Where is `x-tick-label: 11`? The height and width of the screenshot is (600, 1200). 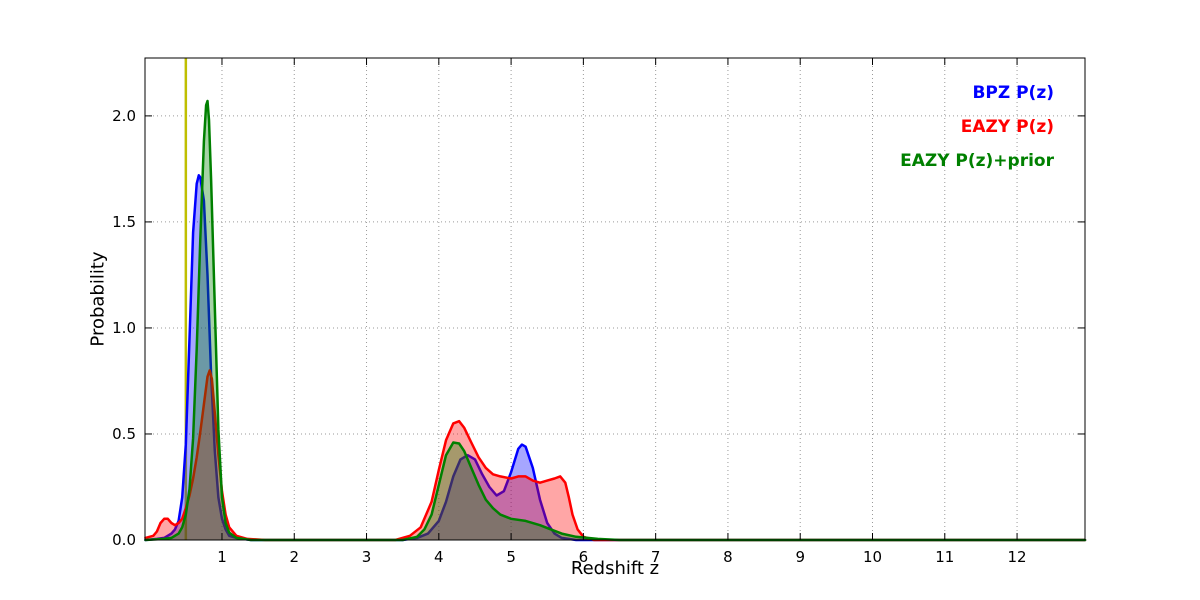
x-tick-label: 11 is located at coordinates (944, 557).